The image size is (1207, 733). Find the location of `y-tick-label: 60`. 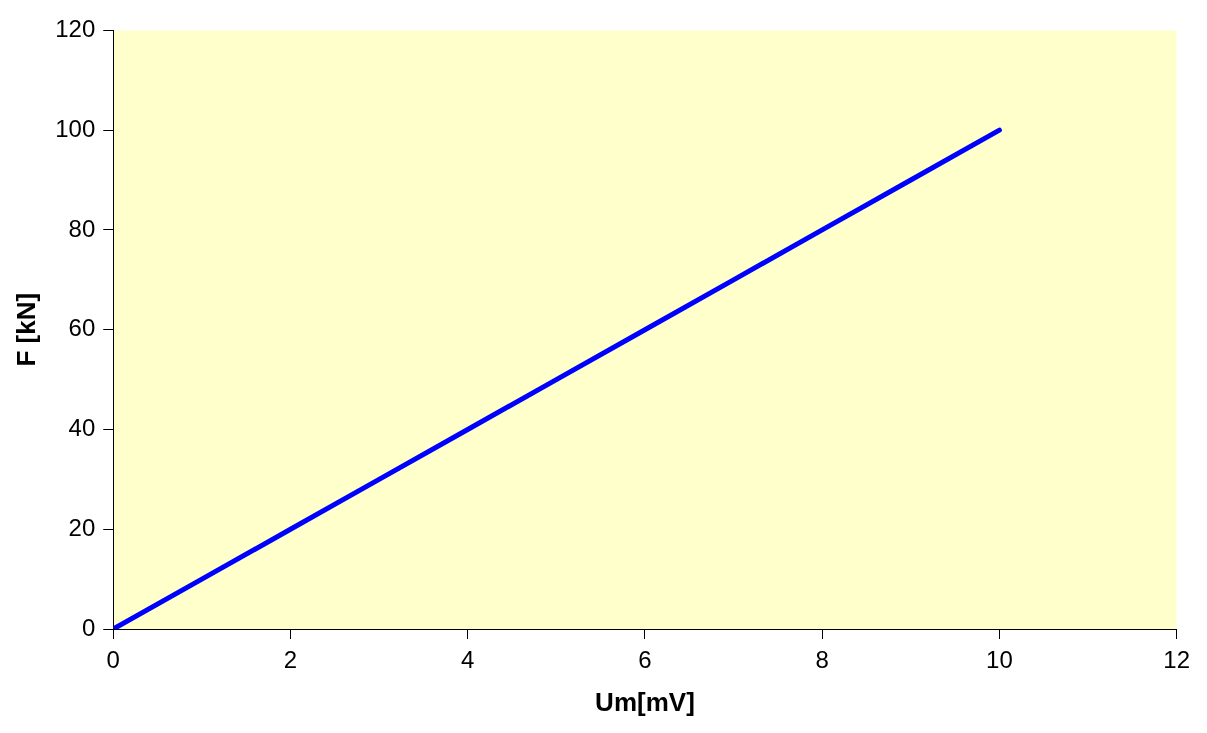

y-tick-label: 60 is located at coordinates (82, 328).